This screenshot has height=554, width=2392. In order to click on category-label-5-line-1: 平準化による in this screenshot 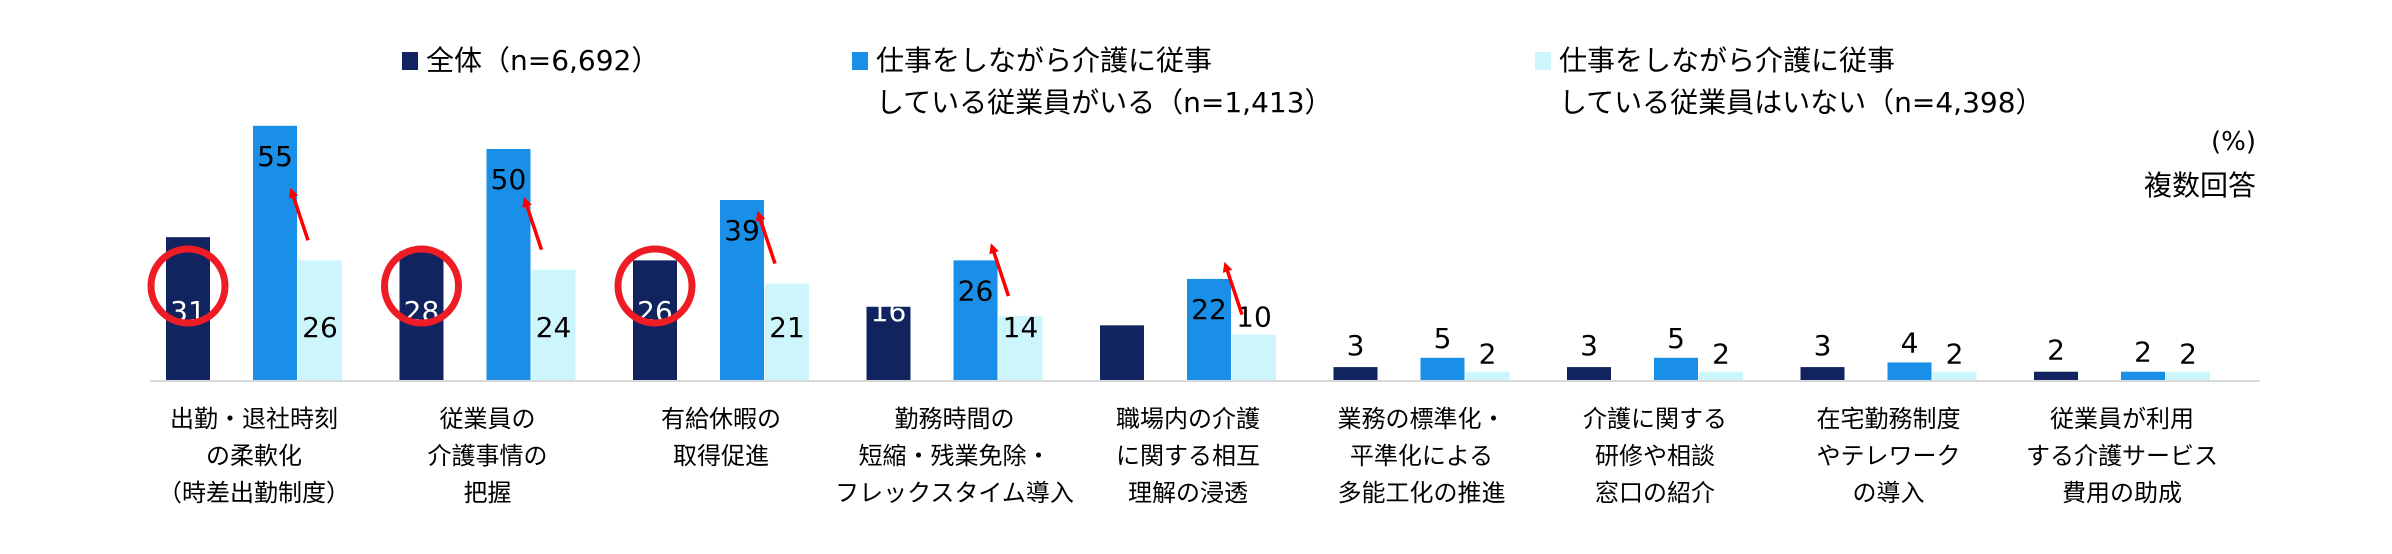, I will do `click(1421, 456)`.